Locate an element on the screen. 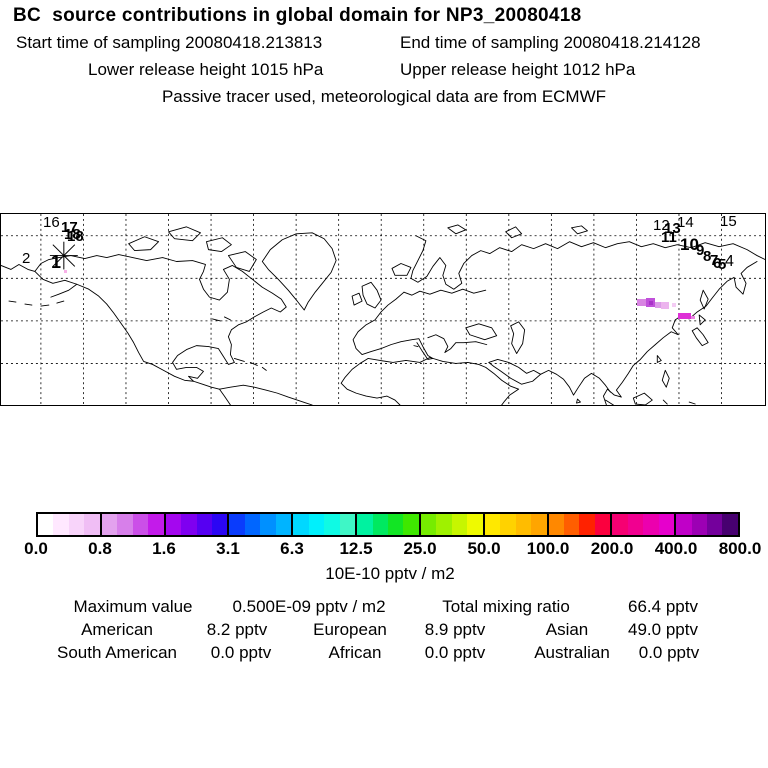  region-european-label: European is located at coordinates (350, 629).